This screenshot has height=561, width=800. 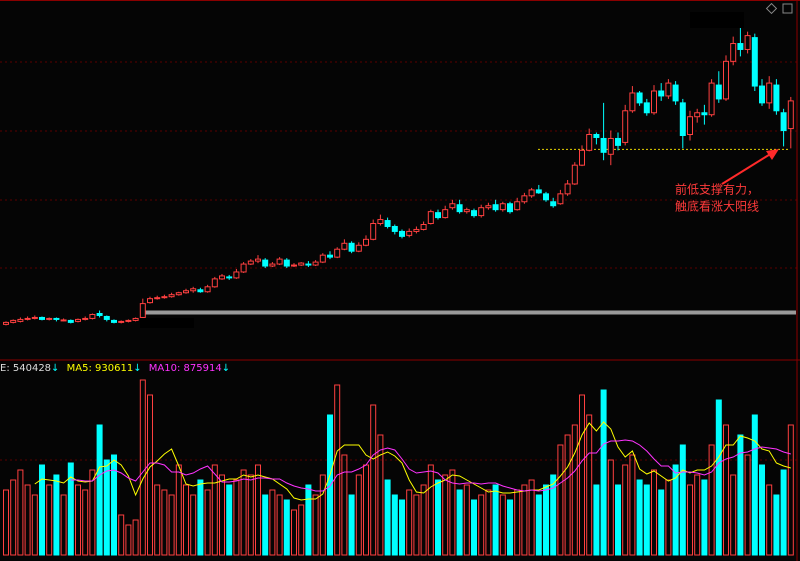 I want to click on legend-volume: E: 540428, so click(x=25, y=368).